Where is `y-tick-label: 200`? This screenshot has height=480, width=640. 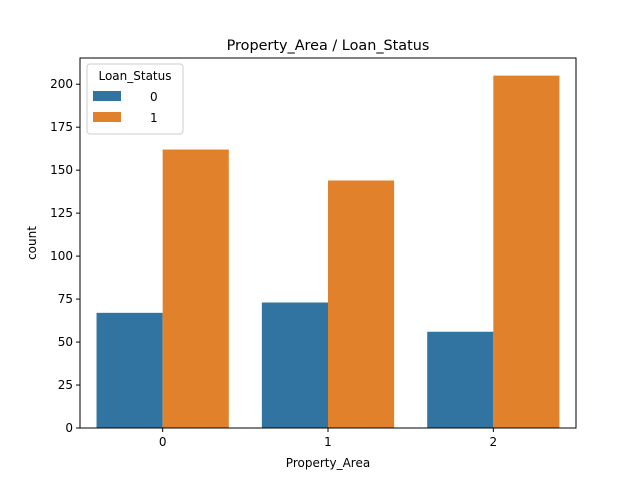 y-tick-label: 200 is located at coordinates (61, 84).